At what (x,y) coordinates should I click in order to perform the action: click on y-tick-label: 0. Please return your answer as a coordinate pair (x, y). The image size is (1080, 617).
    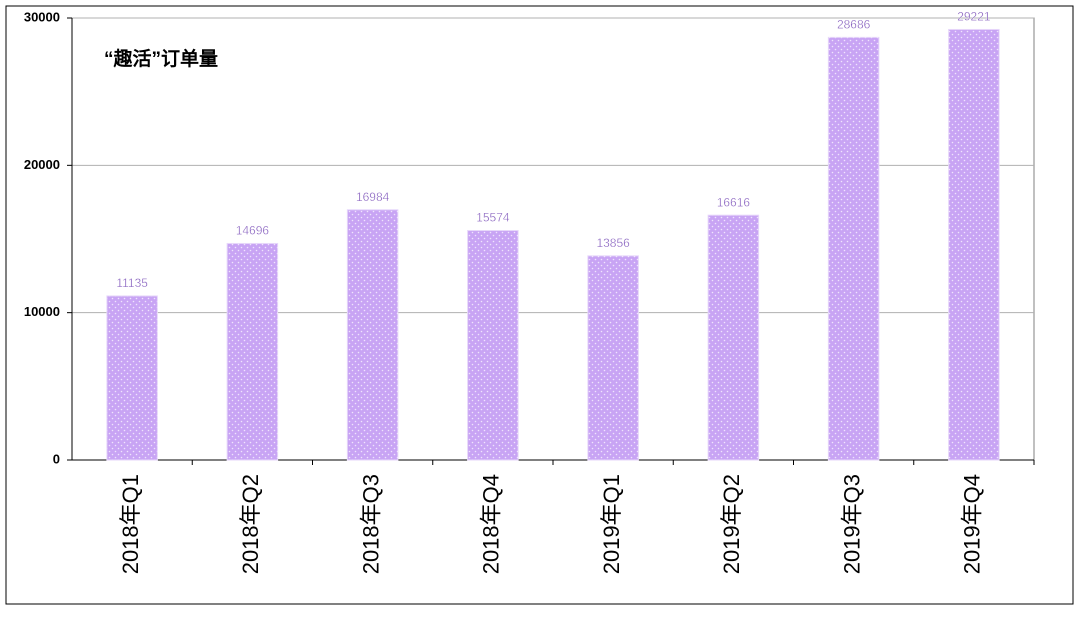
    Looking at the image, I should click on (56, 458).